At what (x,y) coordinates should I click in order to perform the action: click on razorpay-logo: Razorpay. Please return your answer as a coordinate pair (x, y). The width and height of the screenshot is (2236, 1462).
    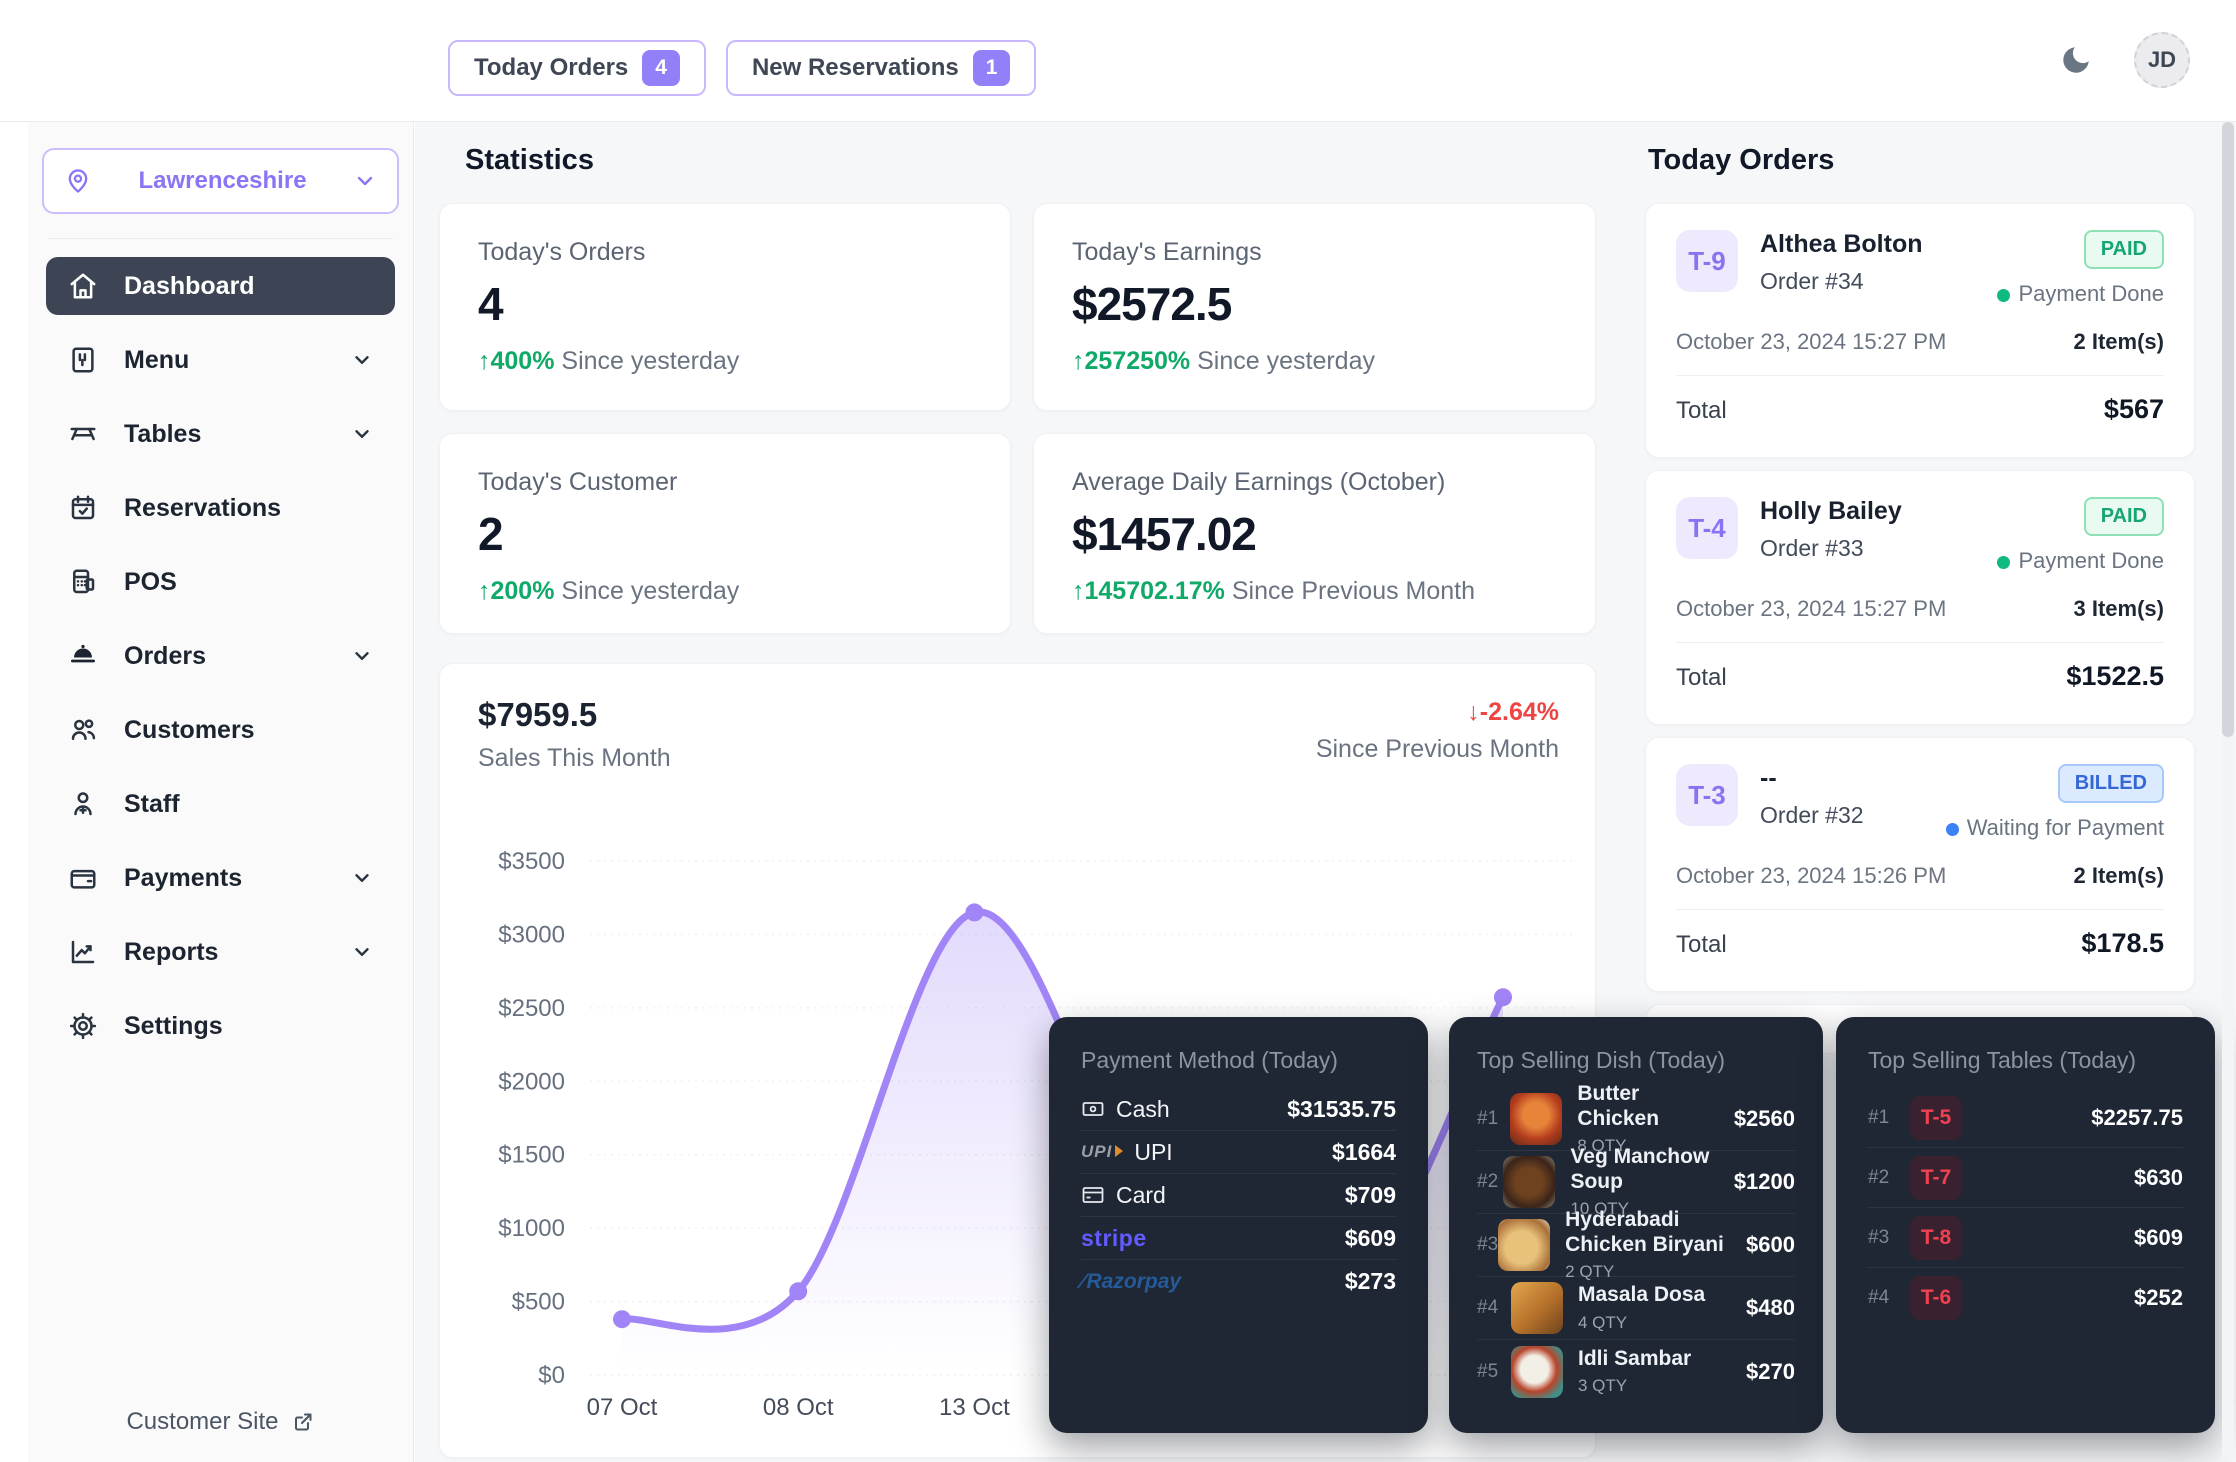
    Looking at the image, I should click on (1131, 1282).